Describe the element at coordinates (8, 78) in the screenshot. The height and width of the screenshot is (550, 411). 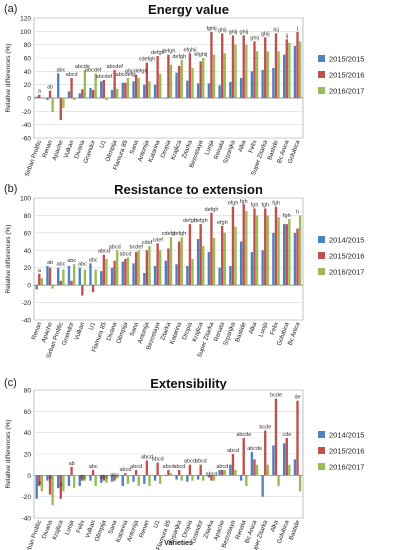
I see `y-axis-label: Relative differences (%)` at that location.